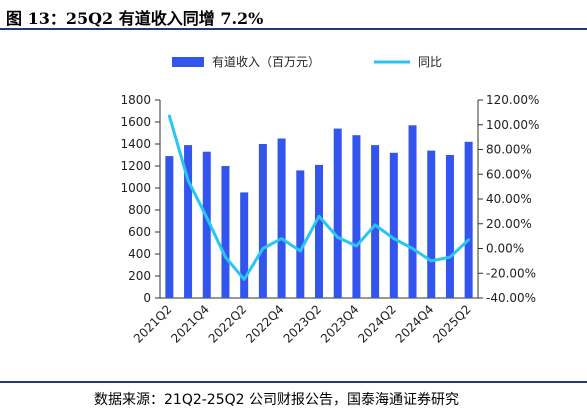 The image size is (587, 416). What do you see at coordinates (303, 324) in the screenshot?
I see `x-tick-label: 2023Q2` at bounding box center [303, 324].